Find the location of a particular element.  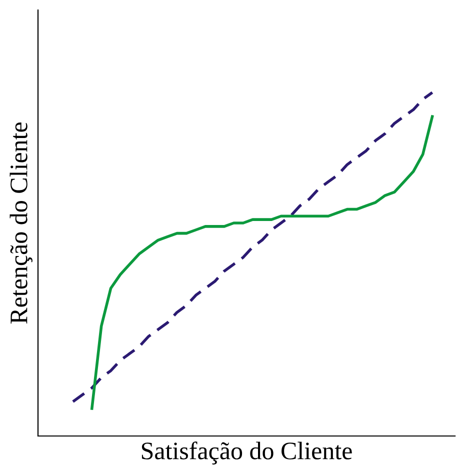

x-axis-title: Satisfação do Cliente is located at coordinates (247, 453).